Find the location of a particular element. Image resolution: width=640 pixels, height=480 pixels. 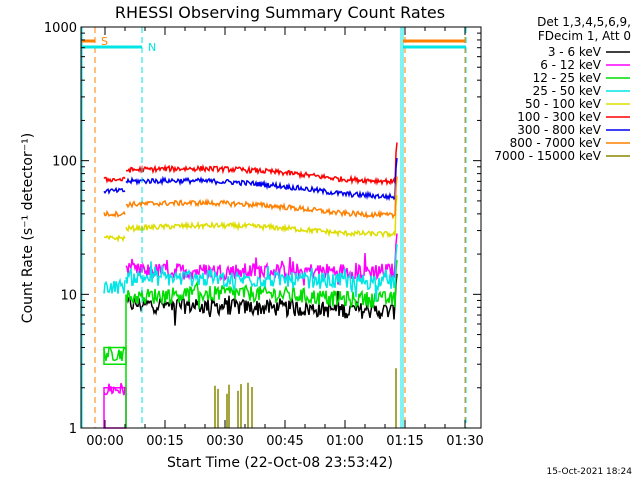

x-tick-label: 01:15 is located at coordinates (404, 441).